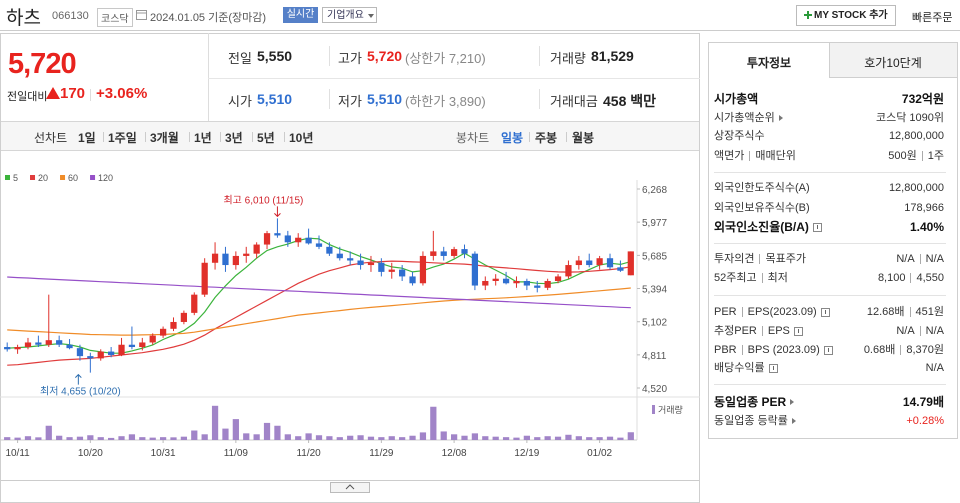 This screenshot has height=503, width=960. I want to click on period-tab: 3개월, so click(164, 138).